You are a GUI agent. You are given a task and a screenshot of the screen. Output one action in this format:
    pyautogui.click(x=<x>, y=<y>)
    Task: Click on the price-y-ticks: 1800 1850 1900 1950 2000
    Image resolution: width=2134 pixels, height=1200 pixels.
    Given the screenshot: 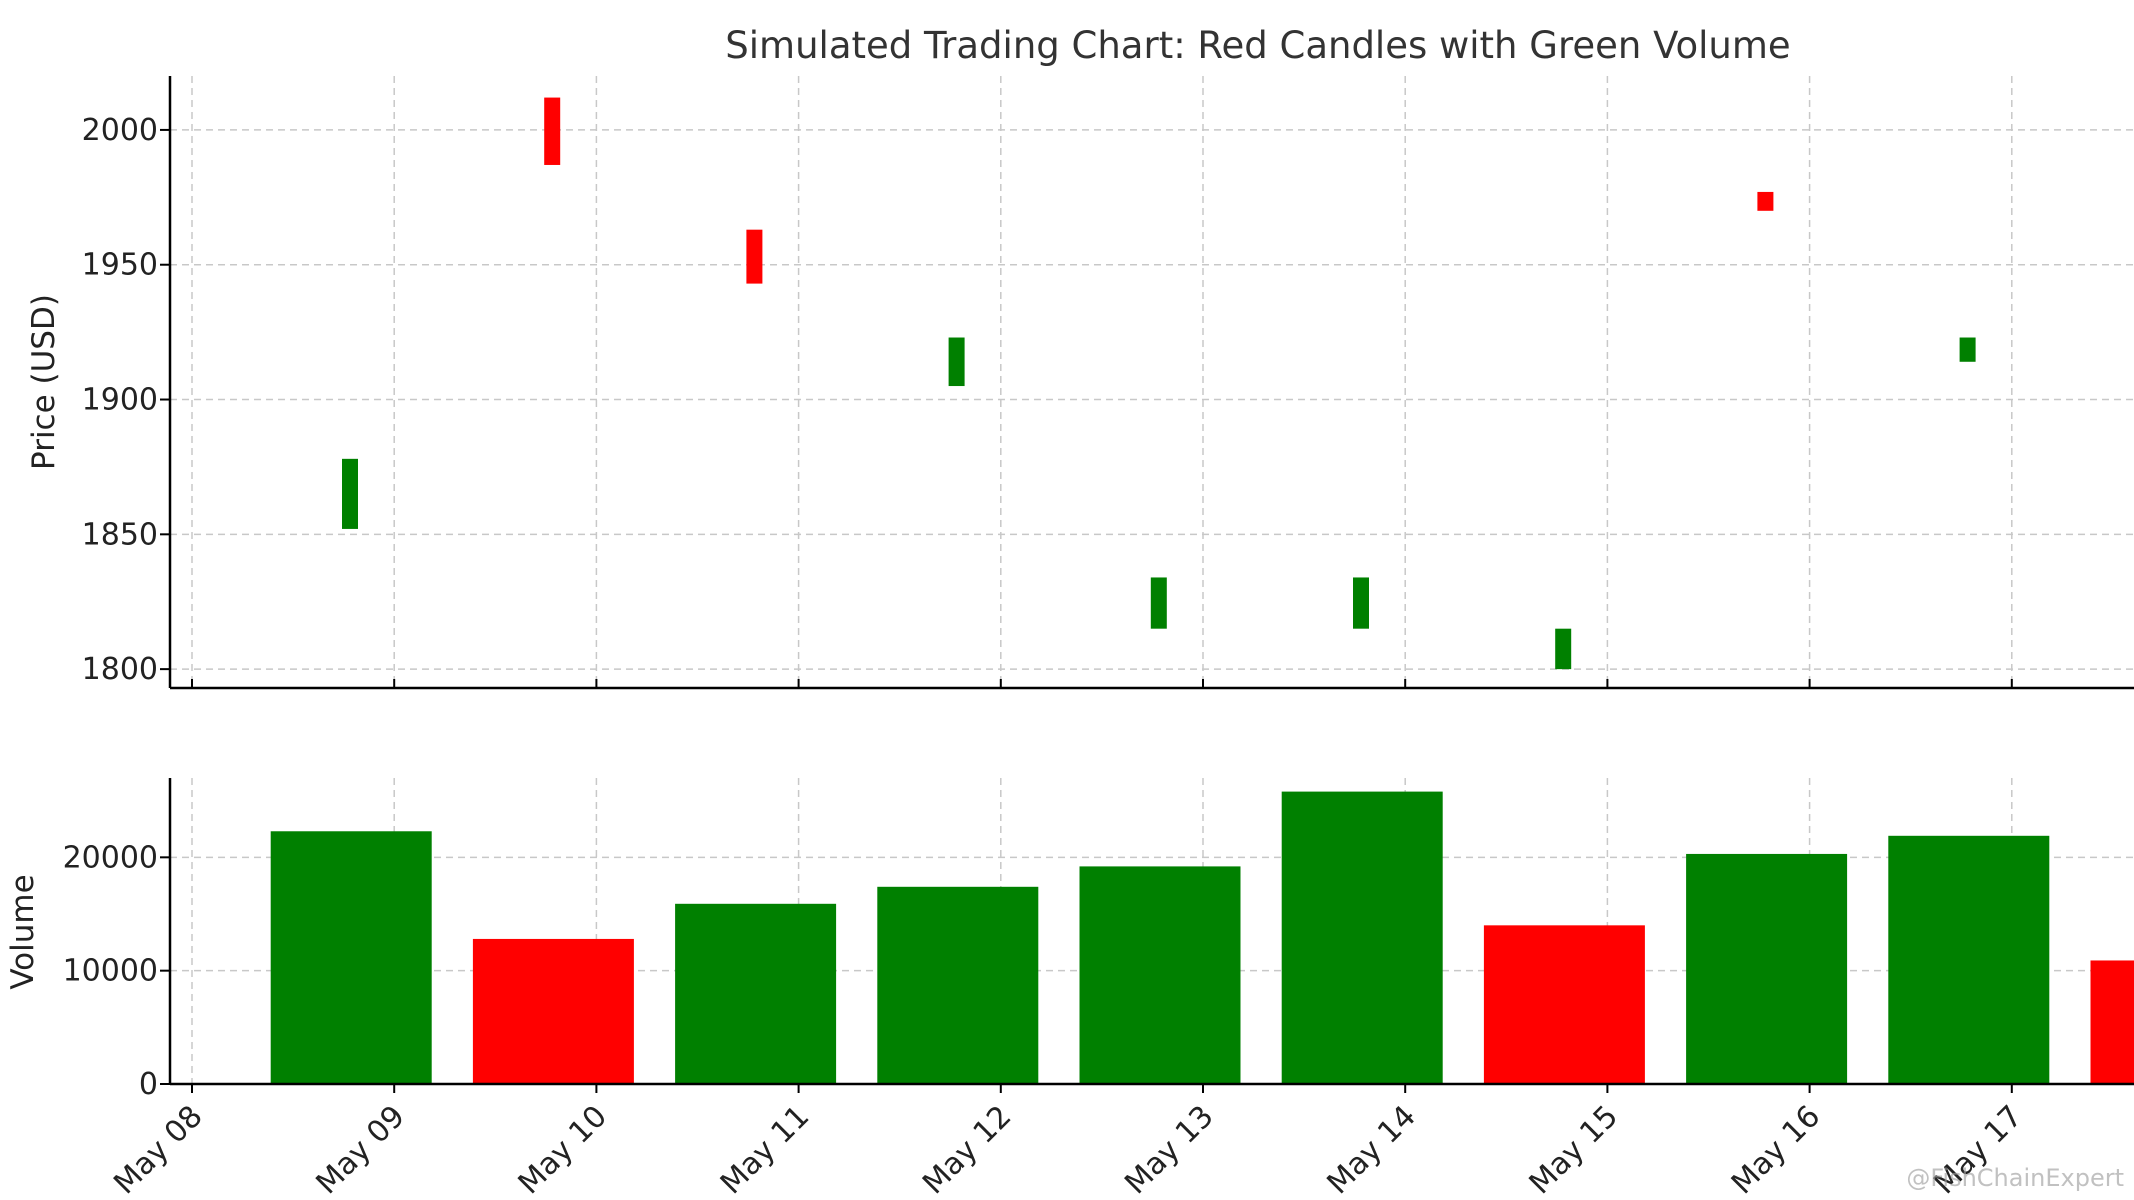 What is the action you would take?
    pyautogui.click(x=126, y=400)
    